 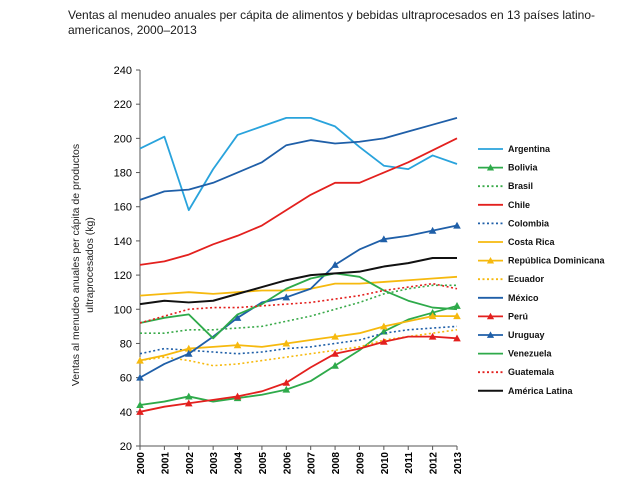 What do you see at coordinates (126, 379) in the screenshot?
I see `y-tick-label: 60` at bounding box center [126, 379].